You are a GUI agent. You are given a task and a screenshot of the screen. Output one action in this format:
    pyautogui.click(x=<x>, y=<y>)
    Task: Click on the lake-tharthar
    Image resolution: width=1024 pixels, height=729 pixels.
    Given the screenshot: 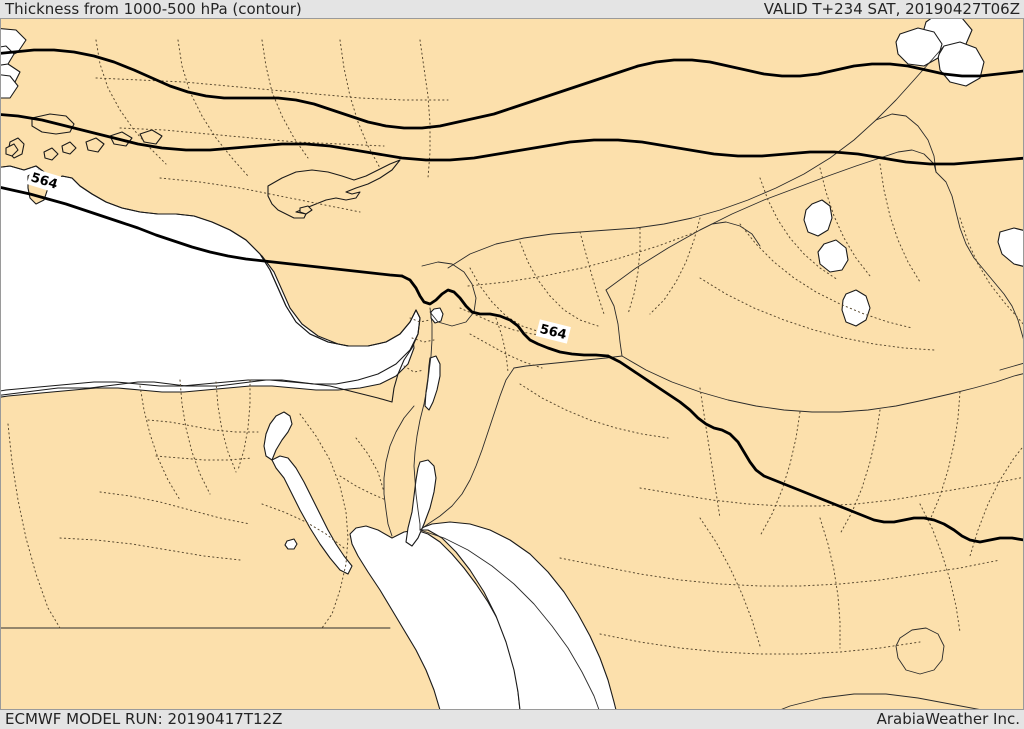 What is the action you would take?
    pyautogui.click(x=818, y=218)
    